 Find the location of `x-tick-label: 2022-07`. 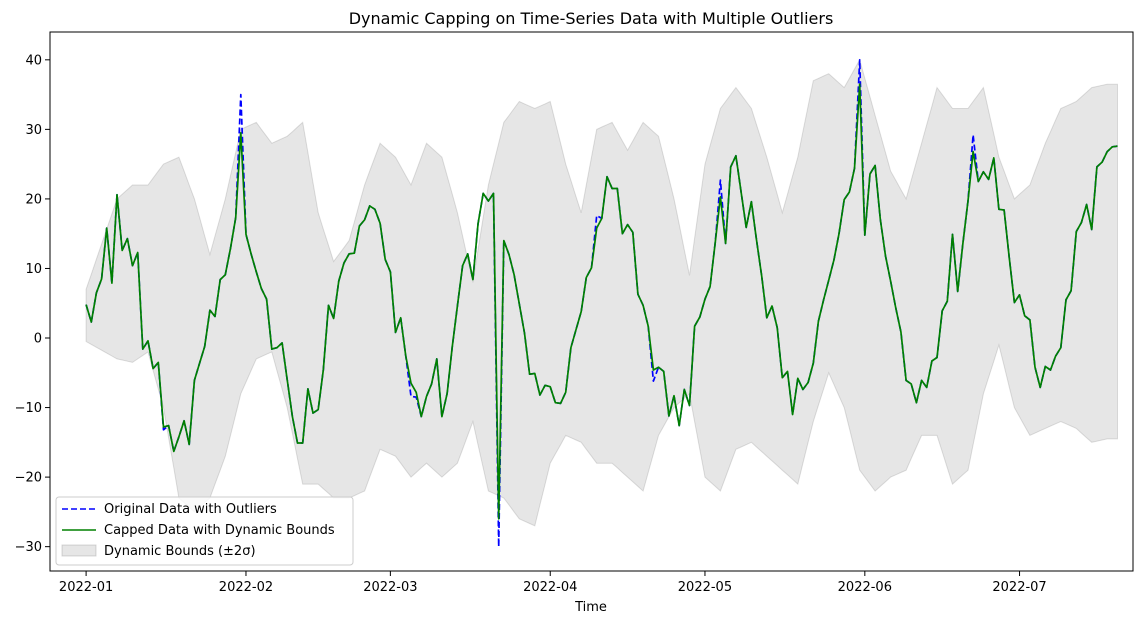

x-tick-label: 2022-07 is located at coordinates (1019, 587).